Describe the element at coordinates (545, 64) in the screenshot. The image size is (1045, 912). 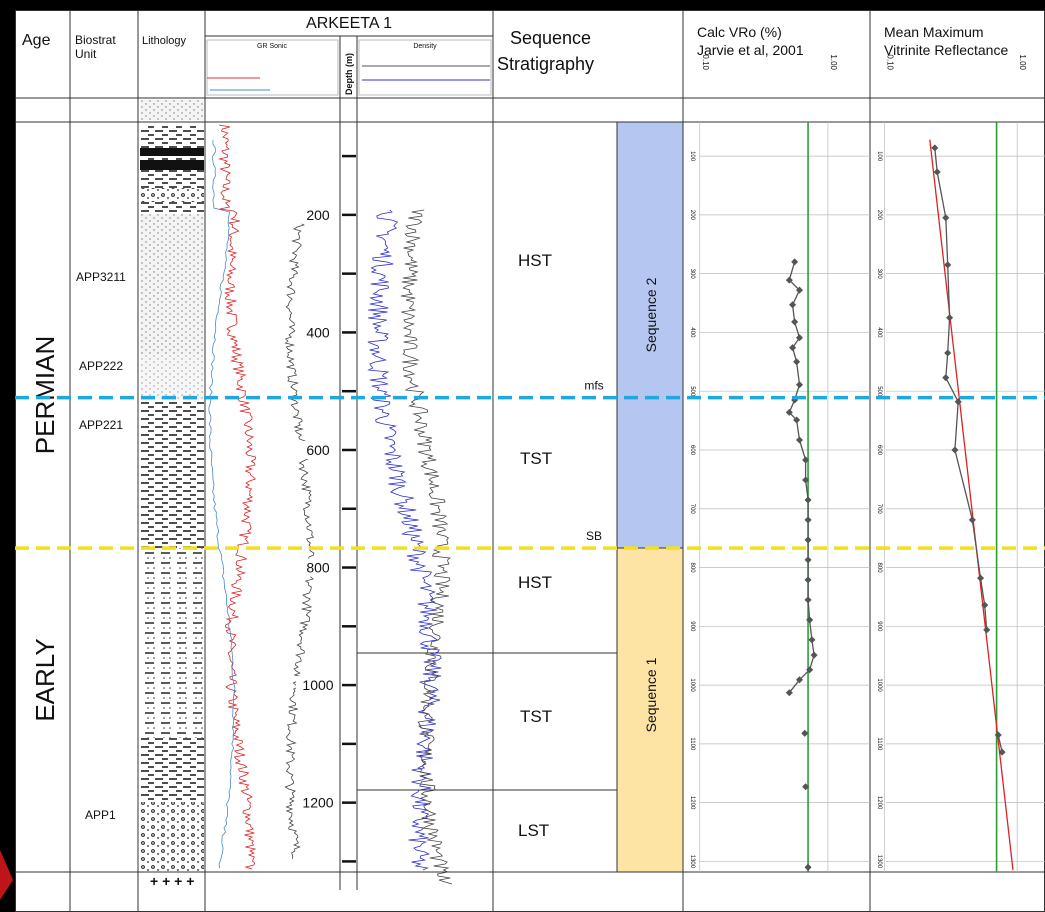
I see `header-seq-strat: Stratigraphy` at that location.